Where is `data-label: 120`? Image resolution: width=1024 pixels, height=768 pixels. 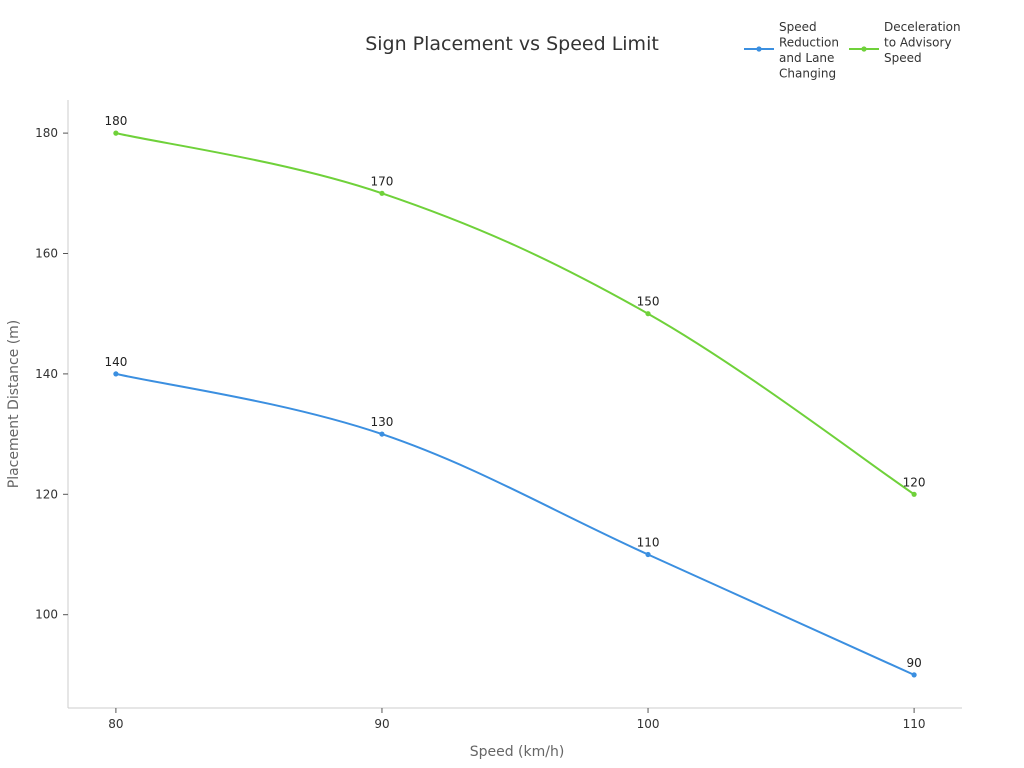 data-label: 120 is located at coordinates (914, 482).